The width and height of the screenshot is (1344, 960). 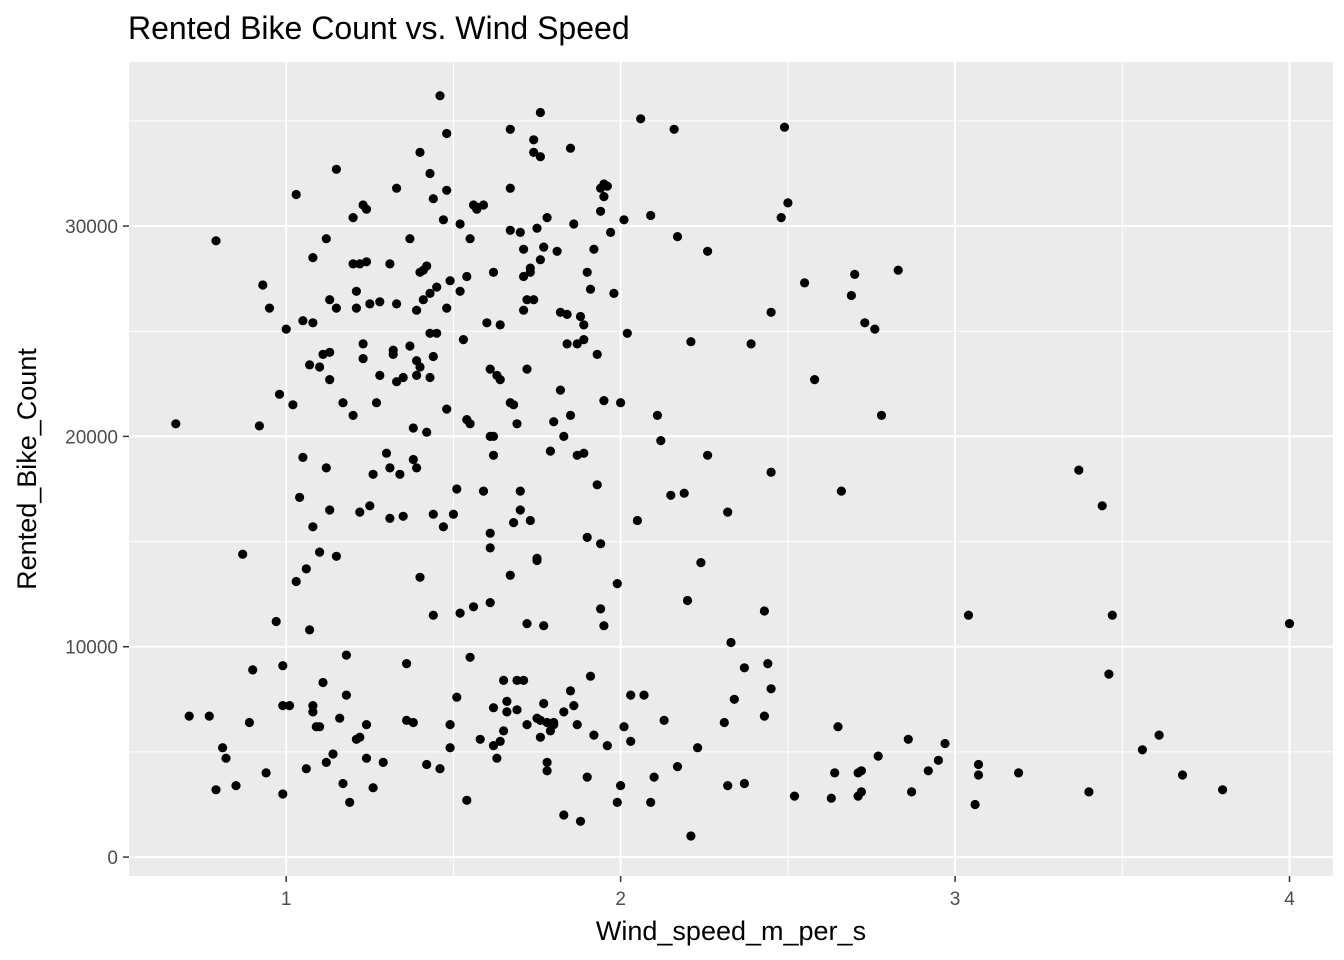 What do you see at coordinates (1289, 899) in the screenshot?
I see `x-tick-label: 4` at bounding box center [1289, 899].